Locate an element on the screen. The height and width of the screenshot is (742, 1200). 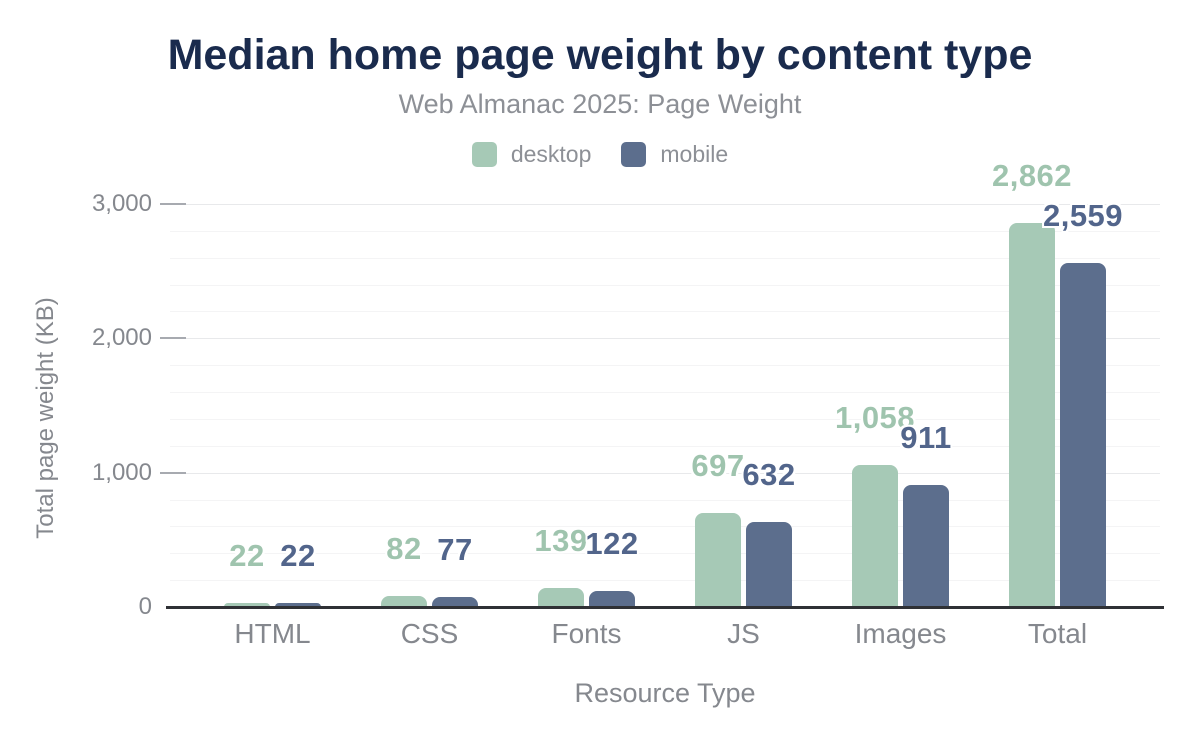
value-label-desktop-js: 697 is located at coordinates (718, 465).